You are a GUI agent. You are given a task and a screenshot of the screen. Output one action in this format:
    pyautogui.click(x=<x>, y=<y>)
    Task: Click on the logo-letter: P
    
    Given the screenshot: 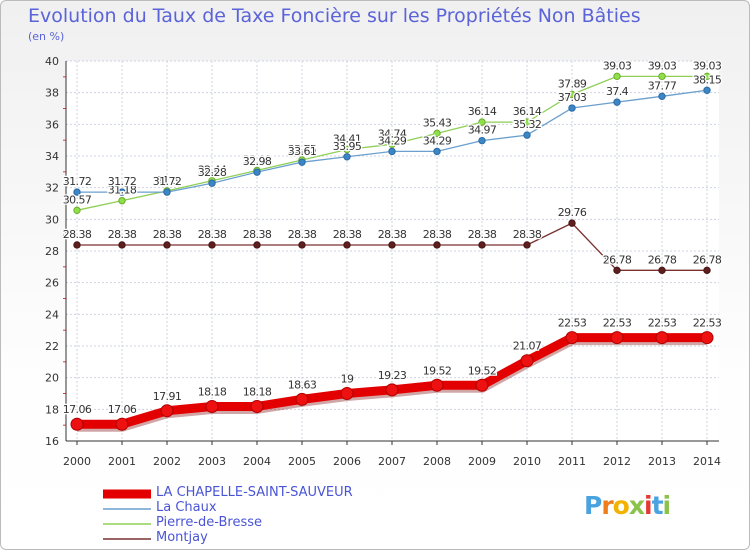 What is the action you would take?
    pyautogui.click(x=593, y=505)
    